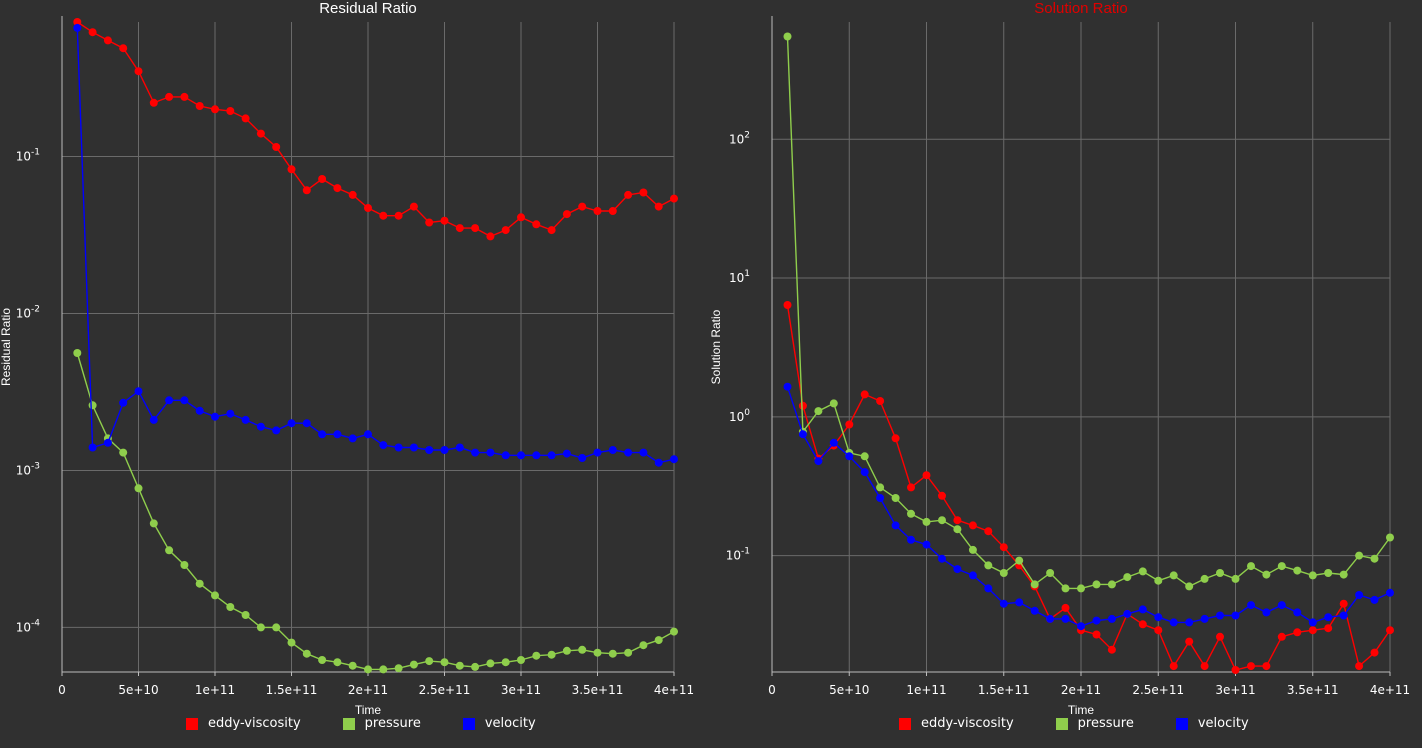  I want to click on legend-swatch-velocity, so click(468, 723).